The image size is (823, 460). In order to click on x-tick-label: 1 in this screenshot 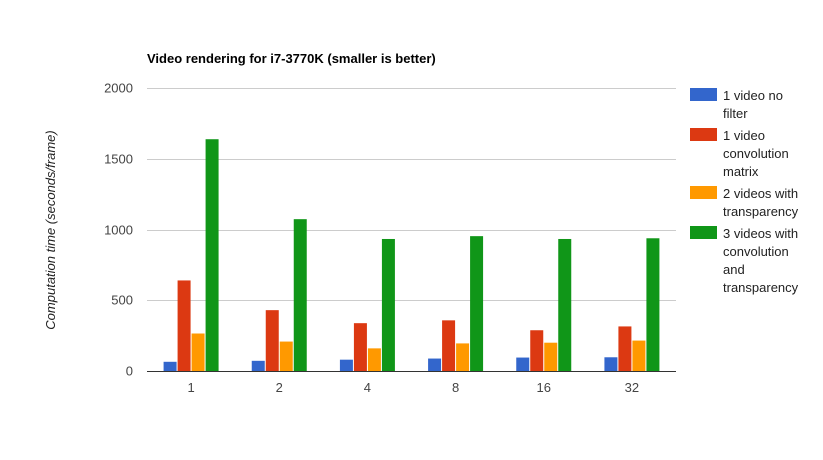, I will do `click(190, 387)`.